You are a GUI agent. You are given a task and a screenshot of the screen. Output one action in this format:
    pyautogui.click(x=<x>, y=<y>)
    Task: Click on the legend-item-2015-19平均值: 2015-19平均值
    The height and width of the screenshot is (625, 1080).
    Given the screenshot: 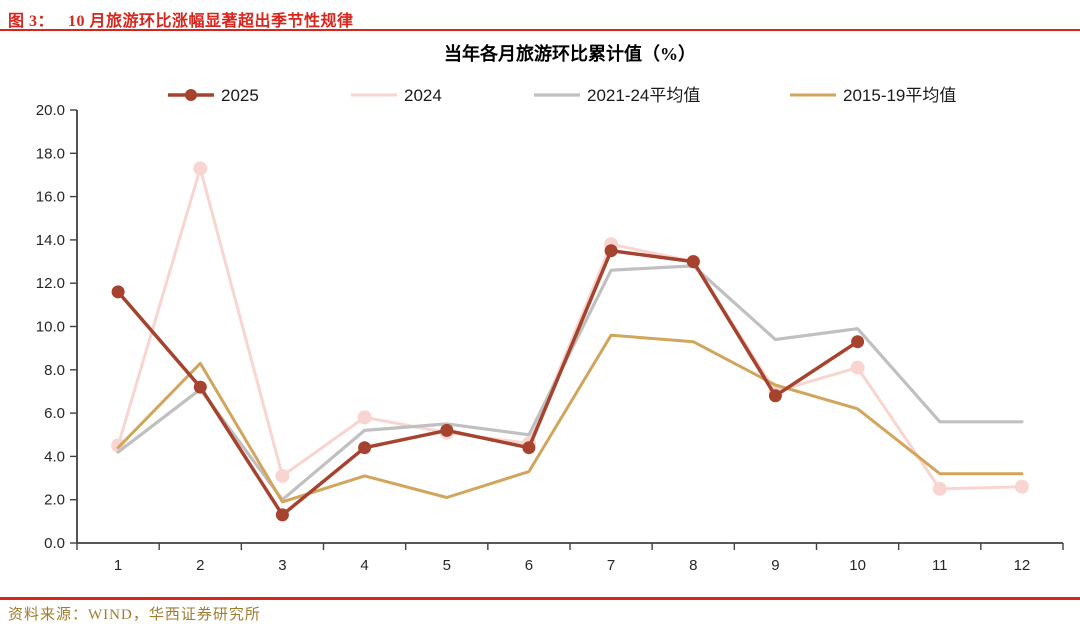 What is the action you would take?
    pyautogui.click(x=873, y=95)
    